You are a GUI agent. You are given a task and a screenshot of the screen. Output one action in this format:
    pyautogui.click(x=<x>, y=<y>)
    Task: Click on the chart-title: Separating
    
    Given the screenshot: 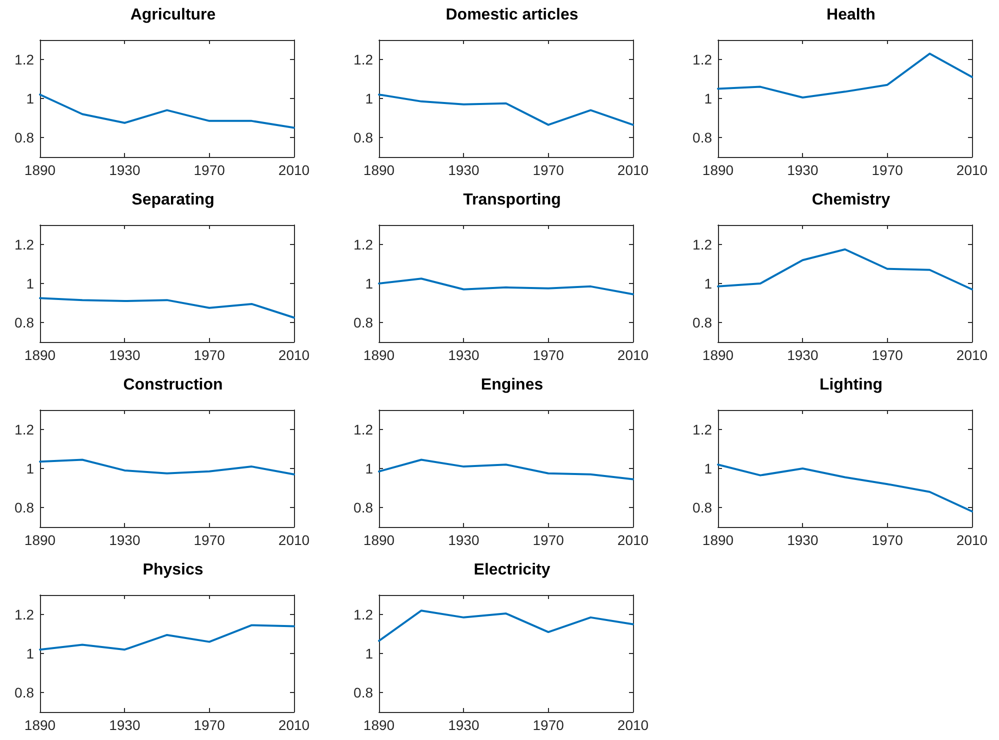 What is the action you would take?
    pyautogui.click(x=173, y=200)
    